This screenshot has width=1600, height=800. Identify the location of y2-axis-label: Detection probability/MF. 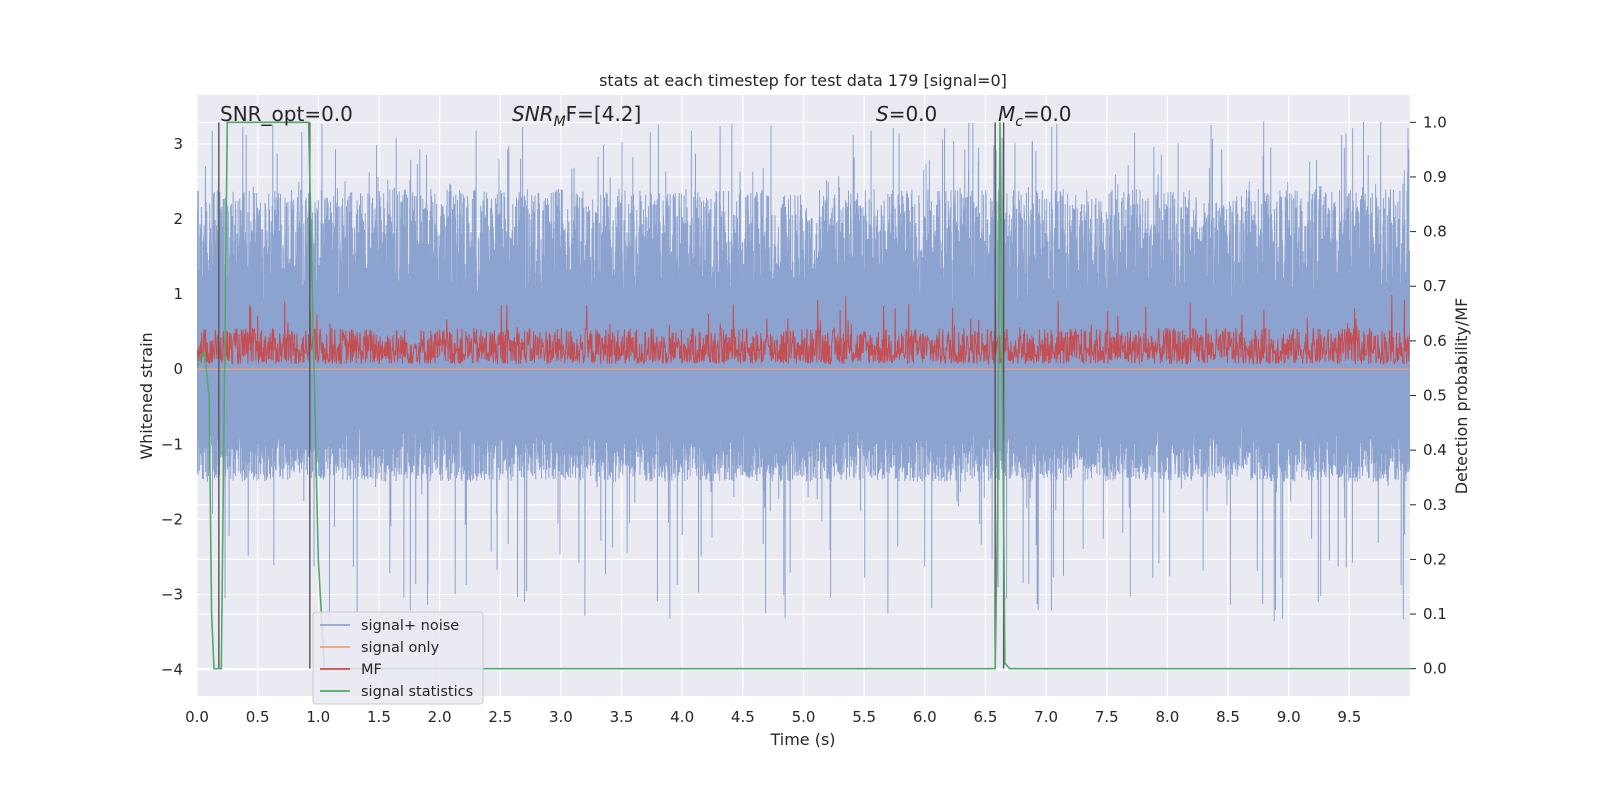
(1461, 396).